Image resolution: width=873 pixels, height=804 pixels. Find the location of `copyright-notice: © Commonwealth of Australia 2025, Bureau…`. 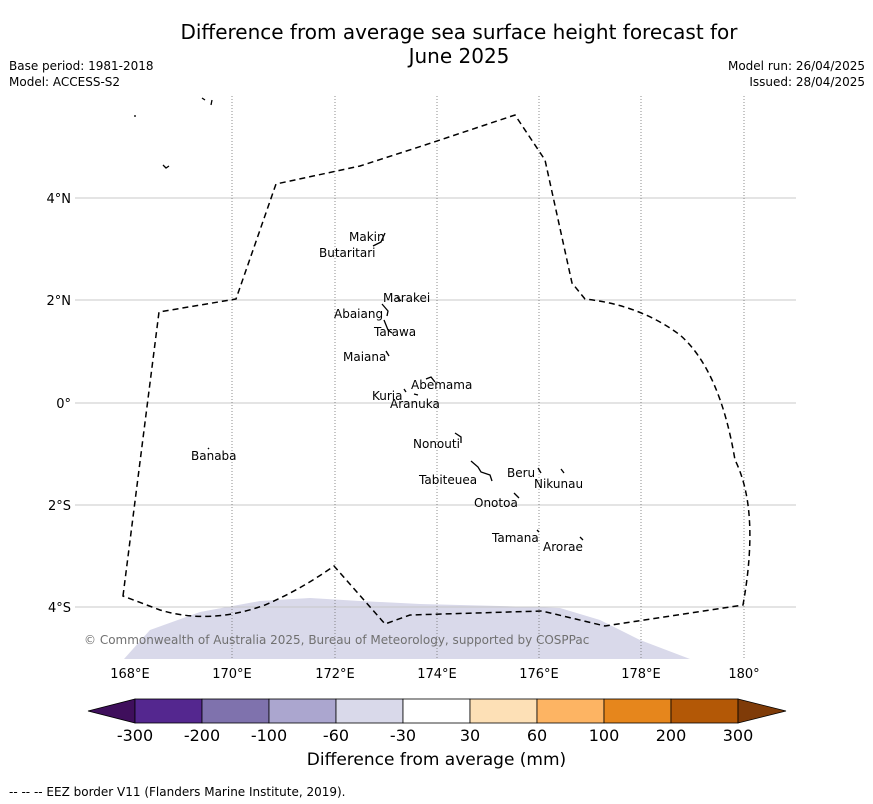

copyright-notice: © Commonwealth of Australia 2025, Bureau… is located at coordinates (336, 640).